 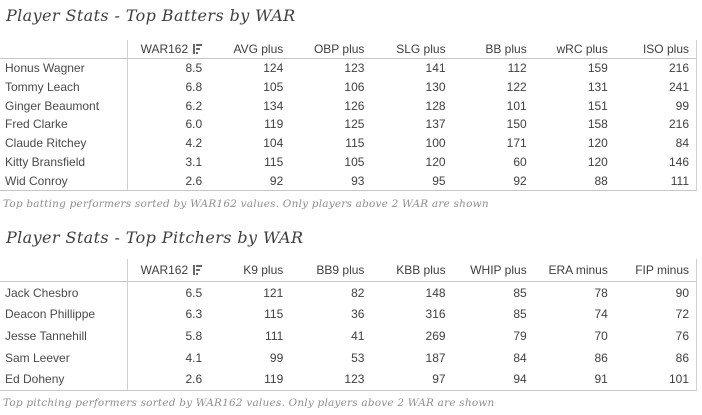 I want to click on column-header: AVG plus, so click(x=249, y=49).